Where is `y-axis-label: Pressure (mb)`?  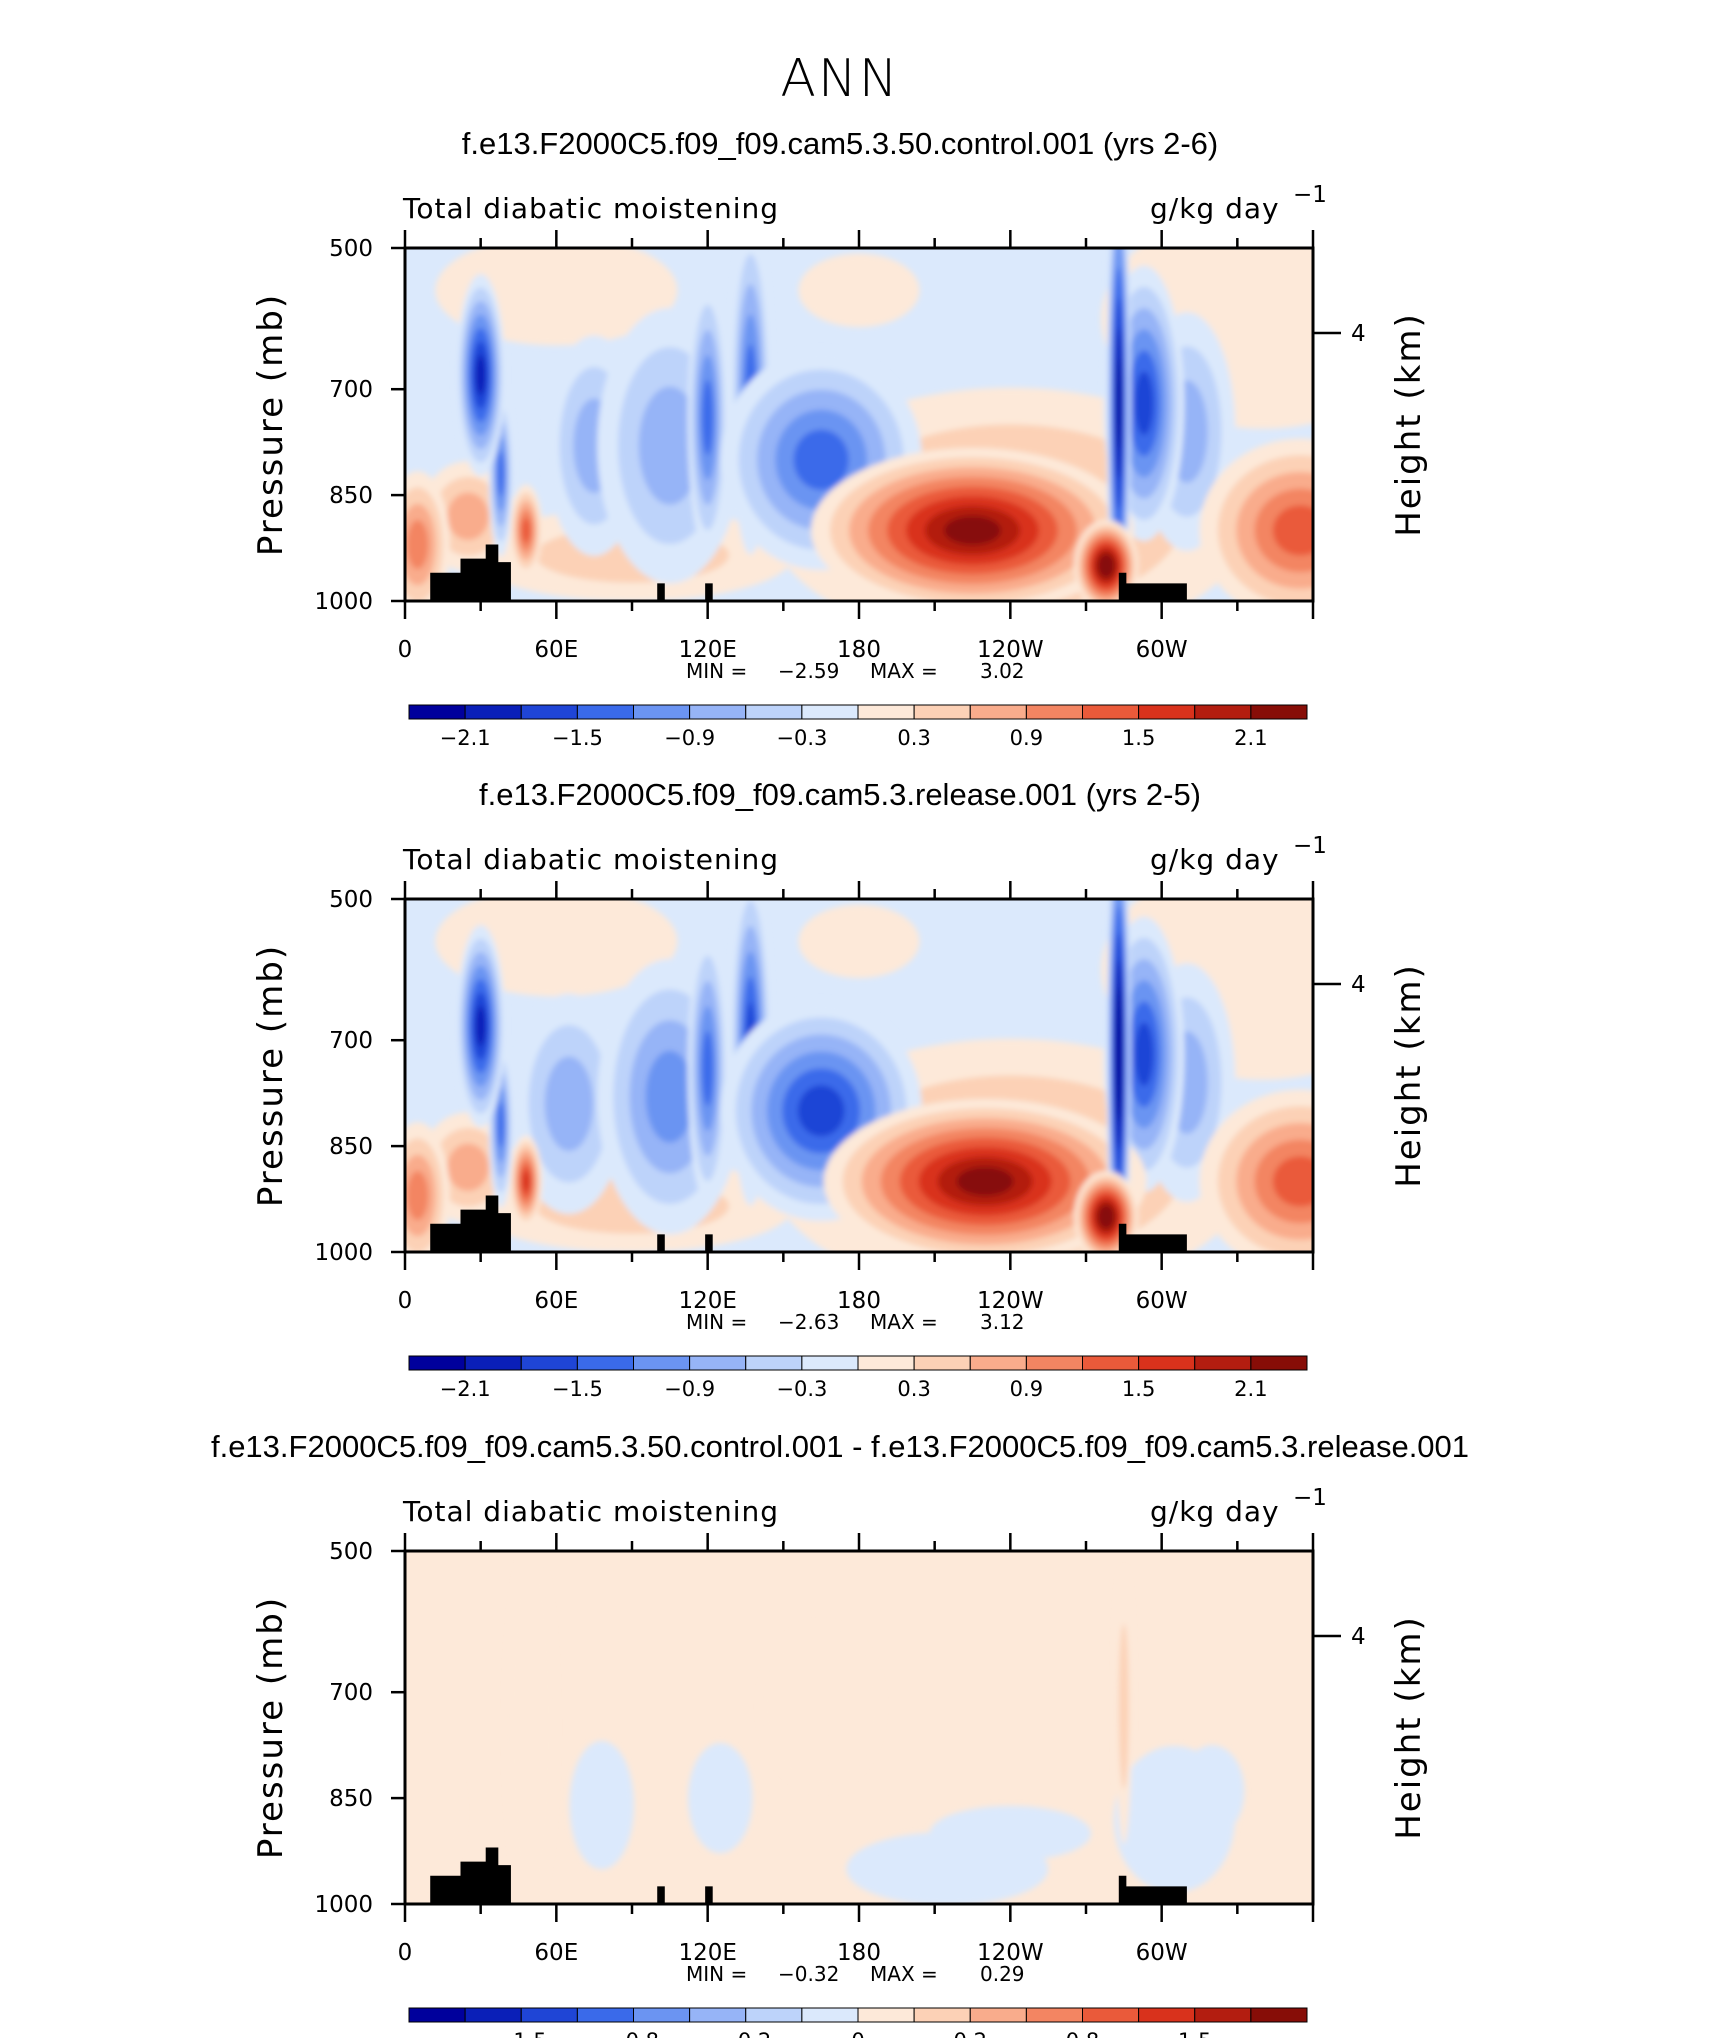
y-axis-label: Pressure (mb) is located at coordinates (271, 424).